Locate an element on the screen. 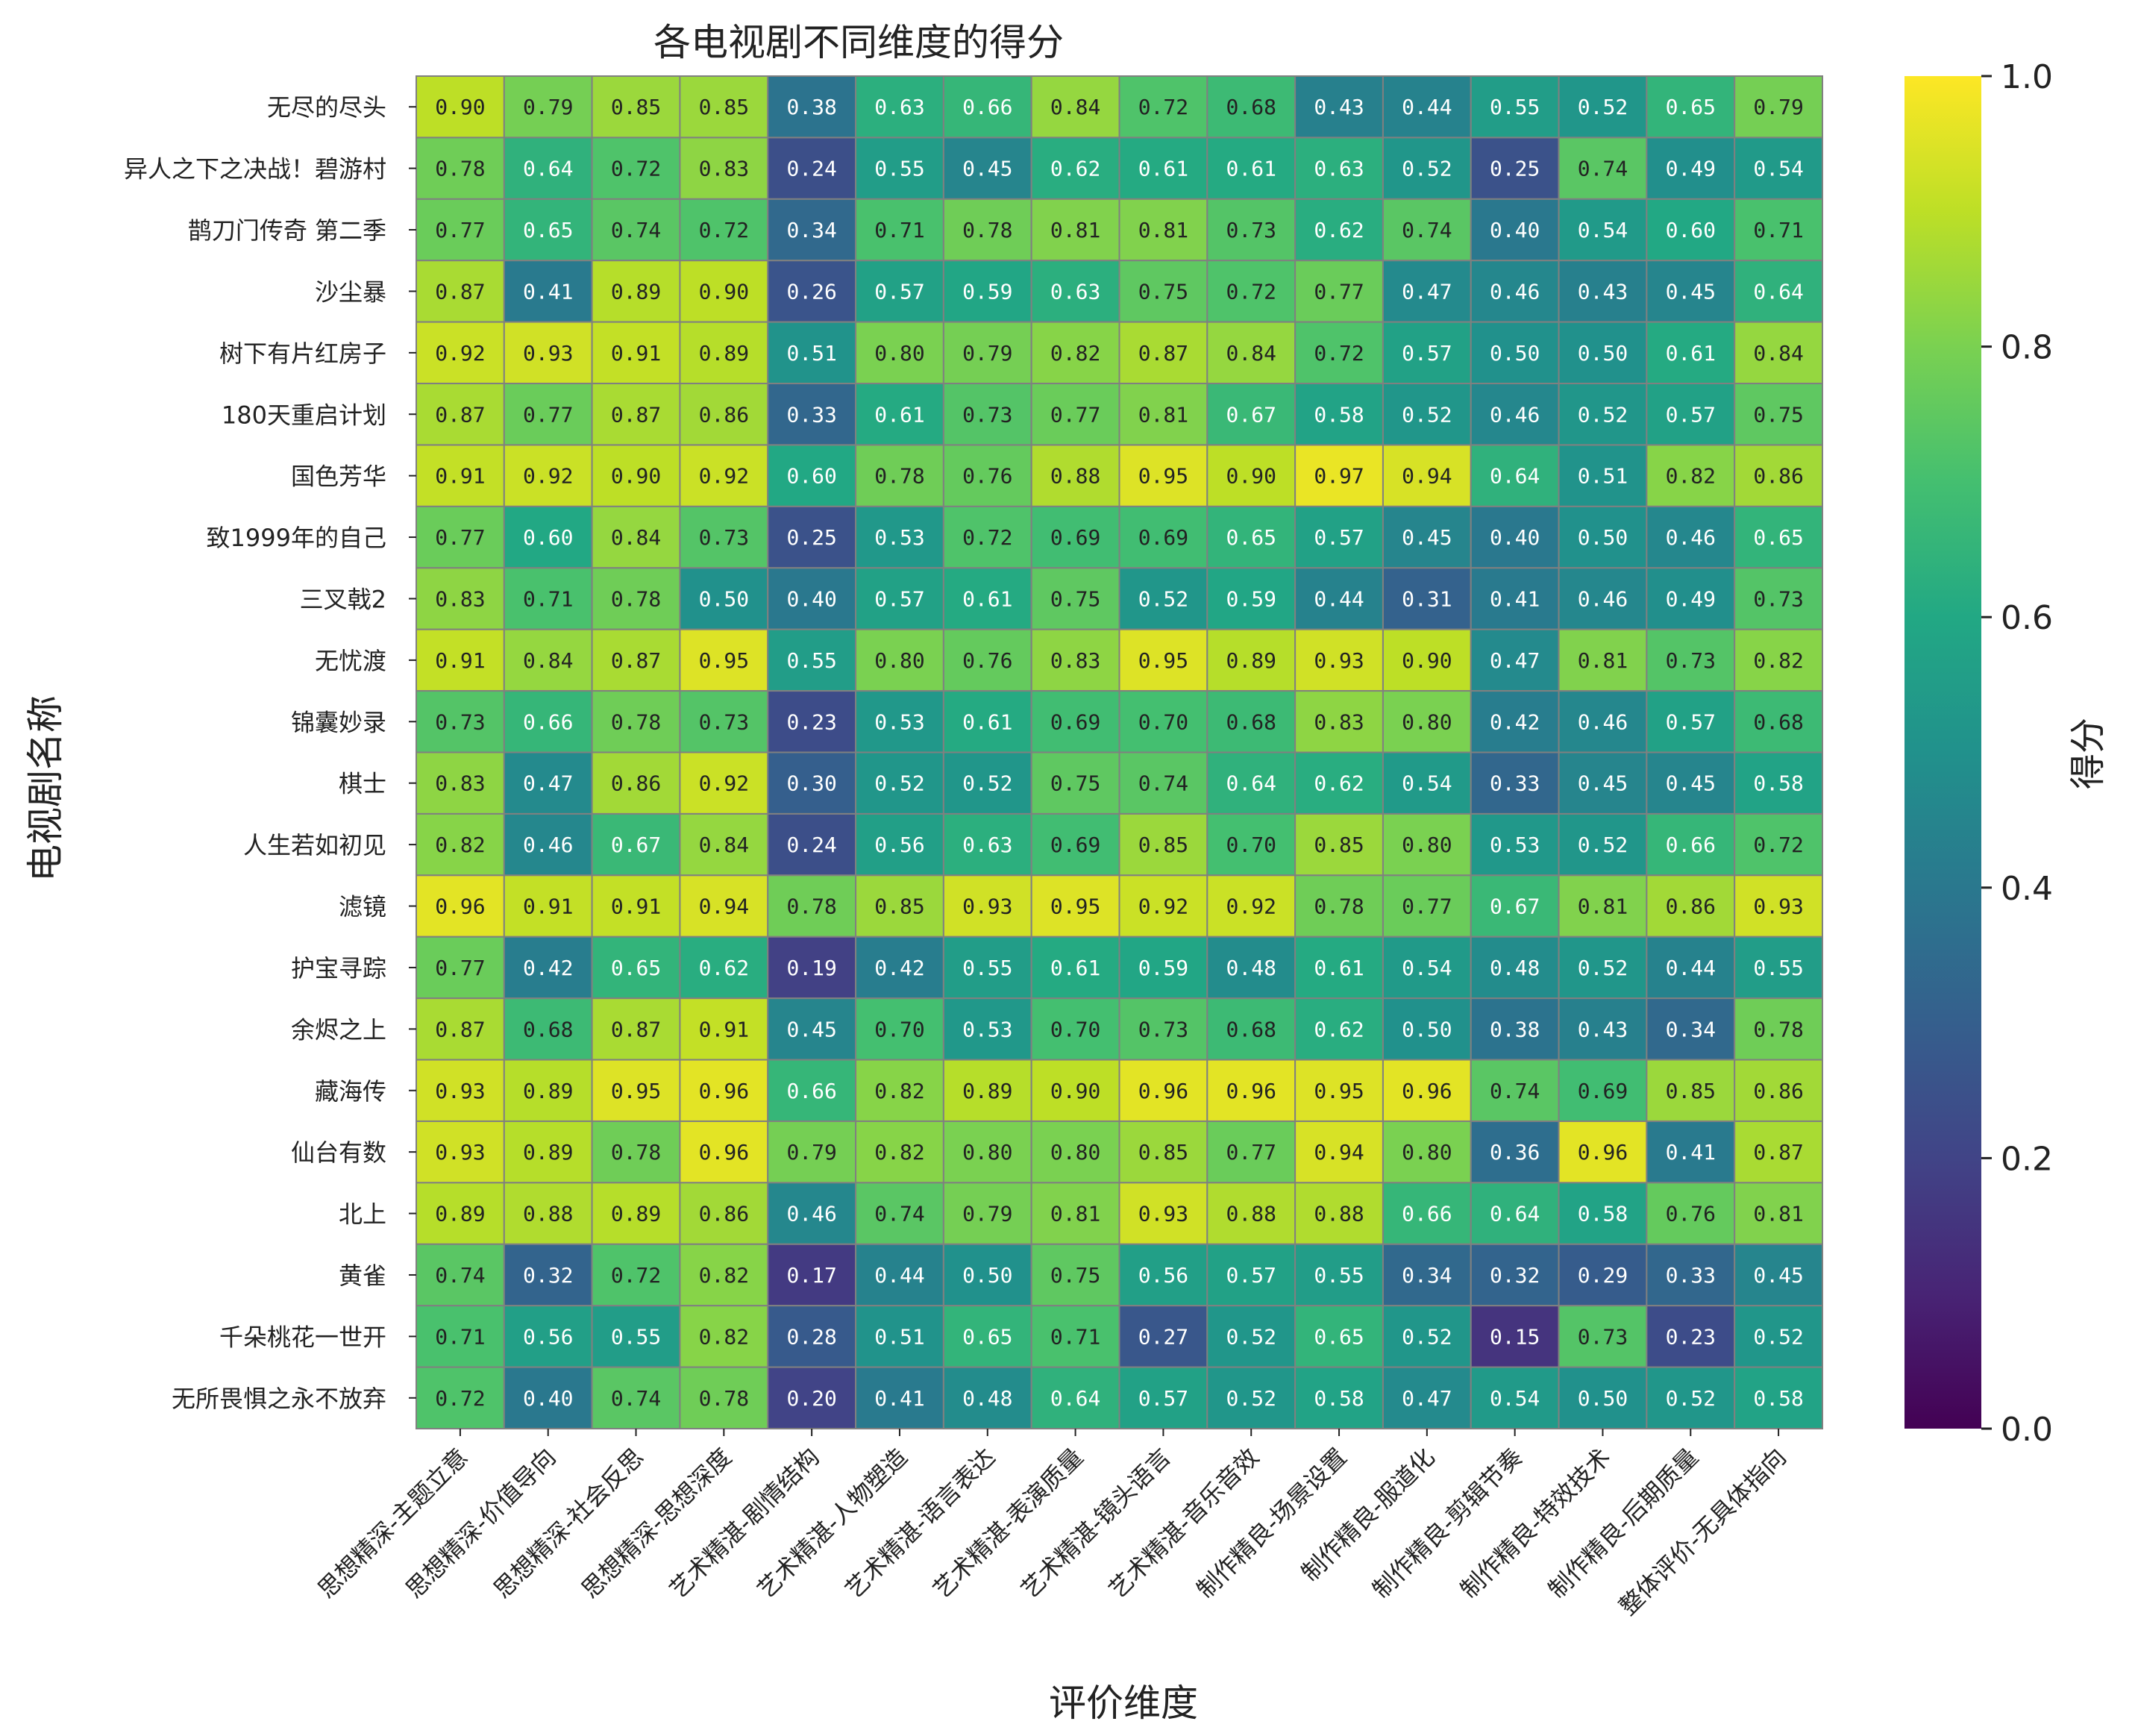  cell-value-label: 0.69 is located at coordinates (1075, 722).